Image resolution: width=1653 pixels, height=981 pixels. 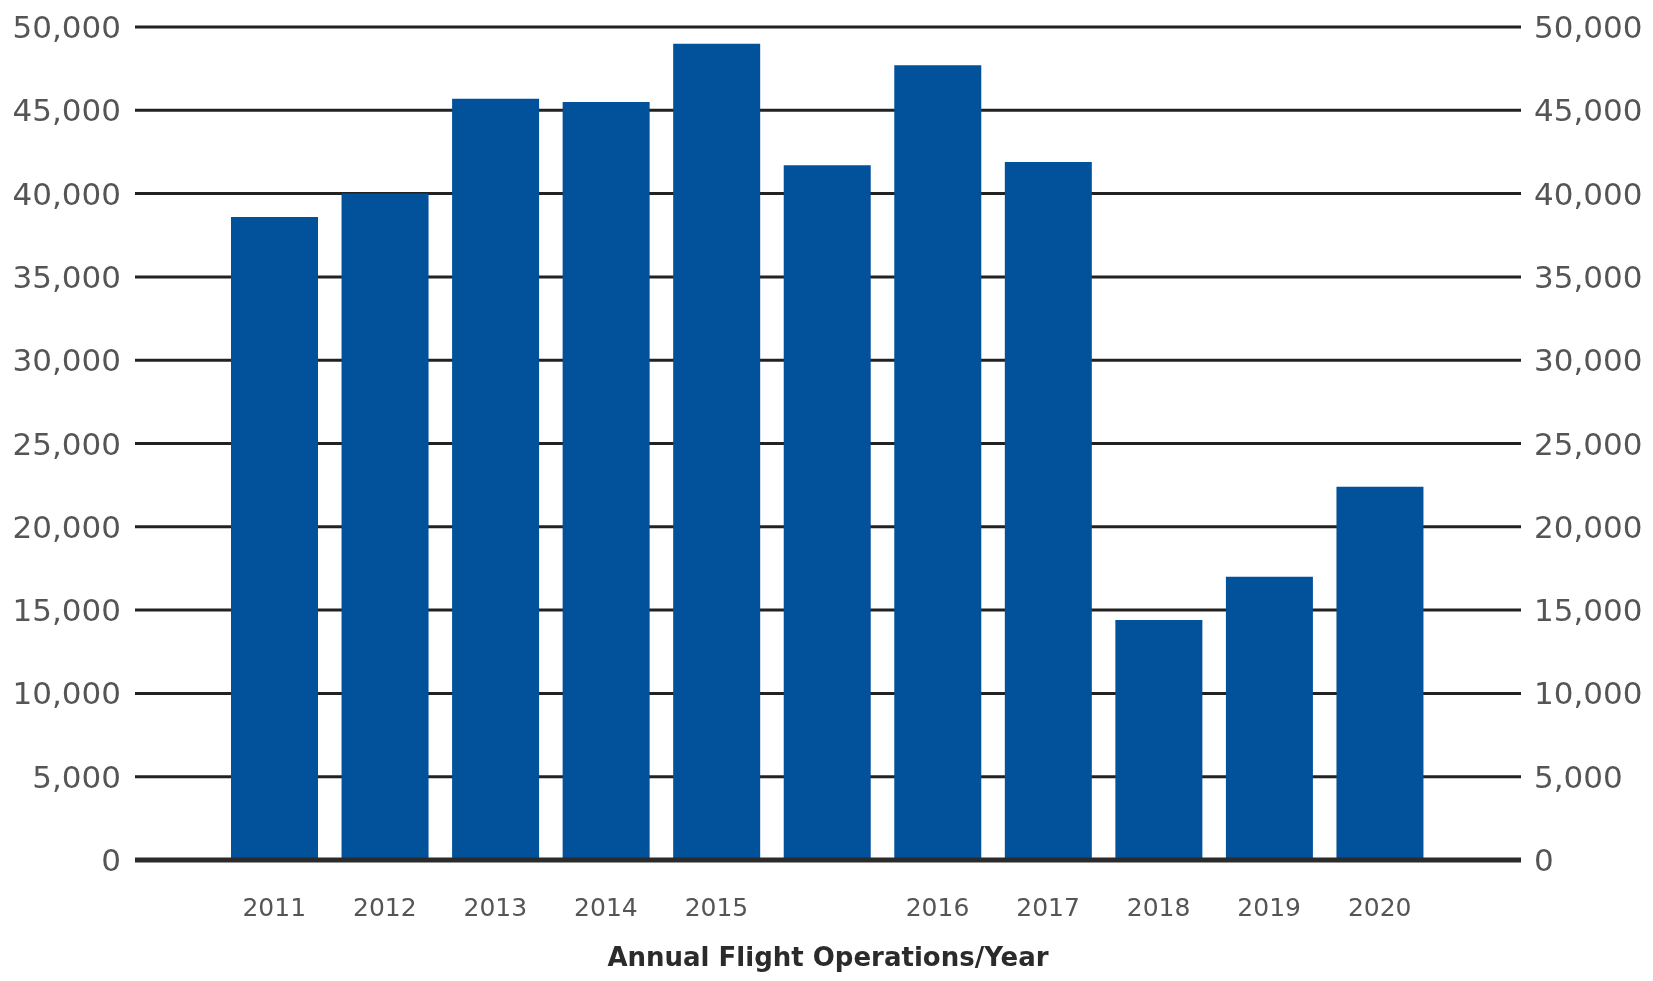 I want to click on x-tick-label: 2012, so click(x=385, y=907).